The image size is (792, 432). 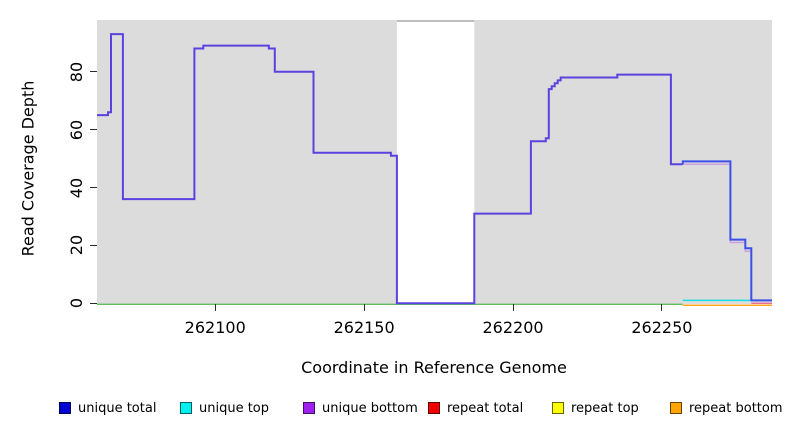 I want to click on y-tick-label: 40, so click(x=76, y=187).